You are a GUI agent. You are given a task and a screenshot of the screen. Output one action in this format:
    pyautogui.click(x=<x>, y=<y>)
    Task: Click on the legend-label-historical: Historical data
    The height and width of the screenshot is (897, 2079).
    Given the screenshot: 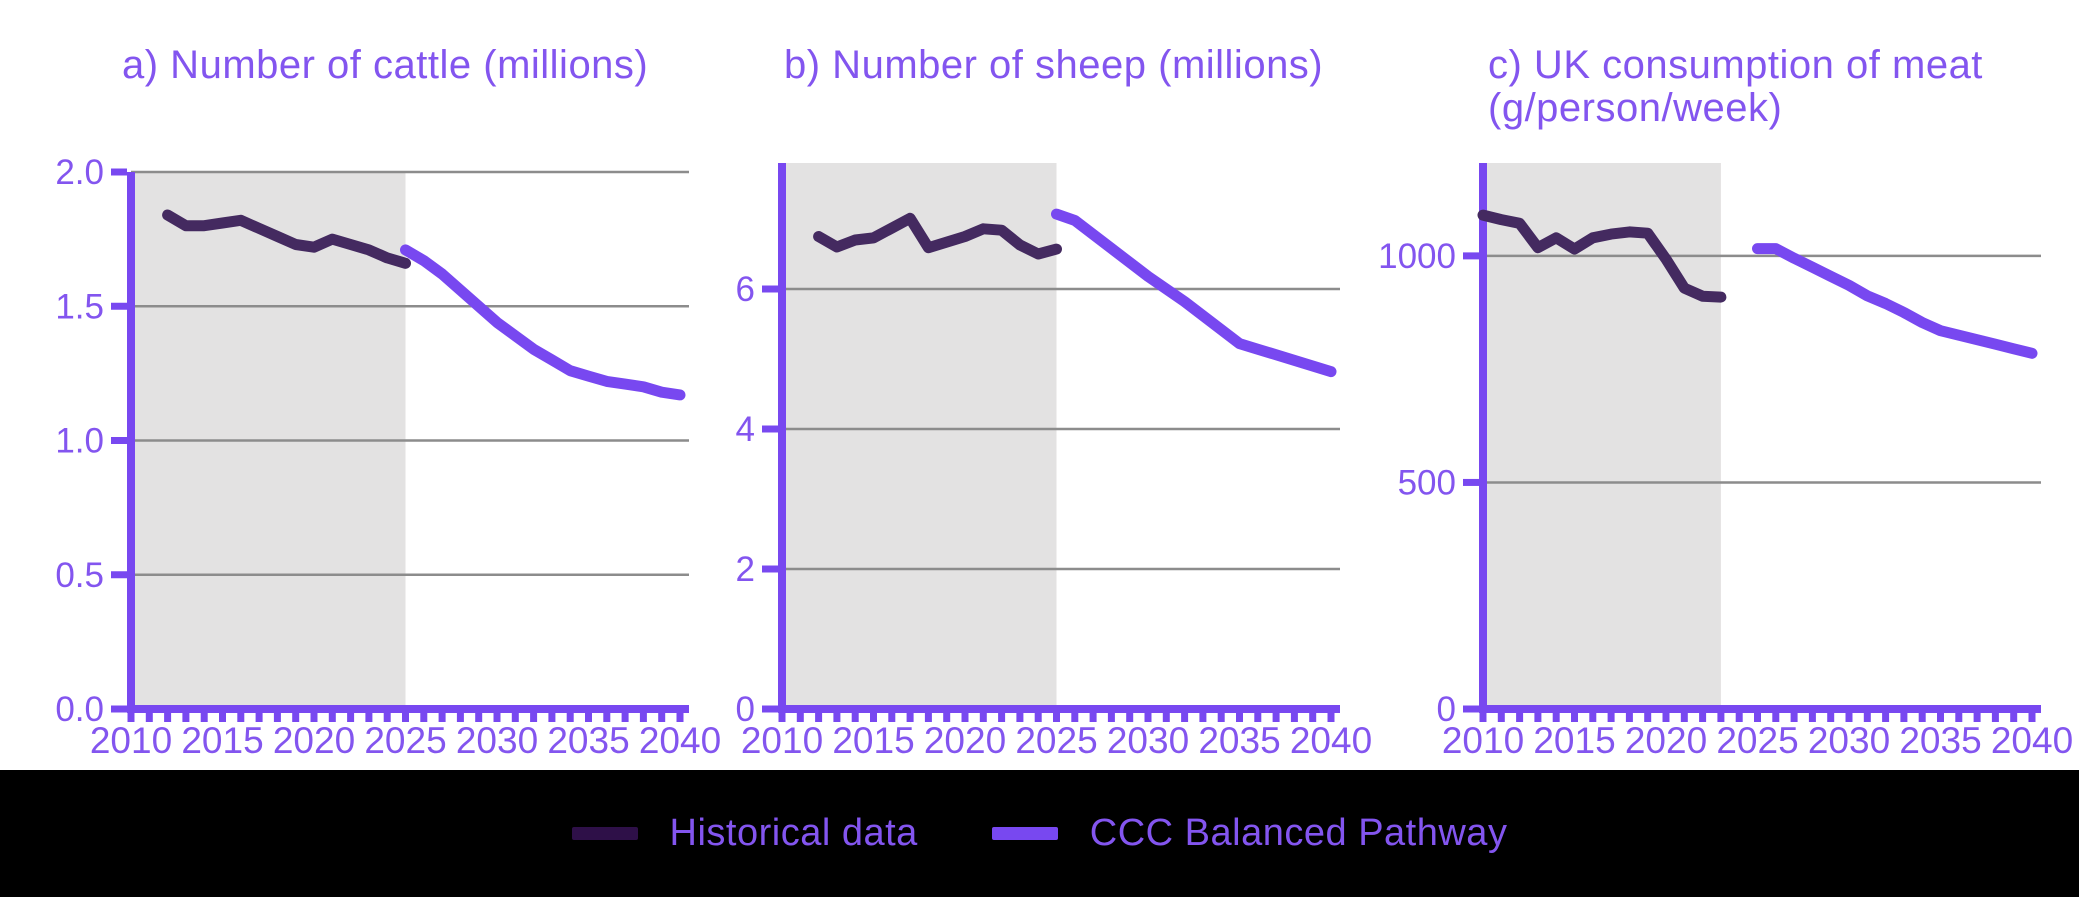 What is the action you would take?
    pyautogui.click(x=793, y=833)
    